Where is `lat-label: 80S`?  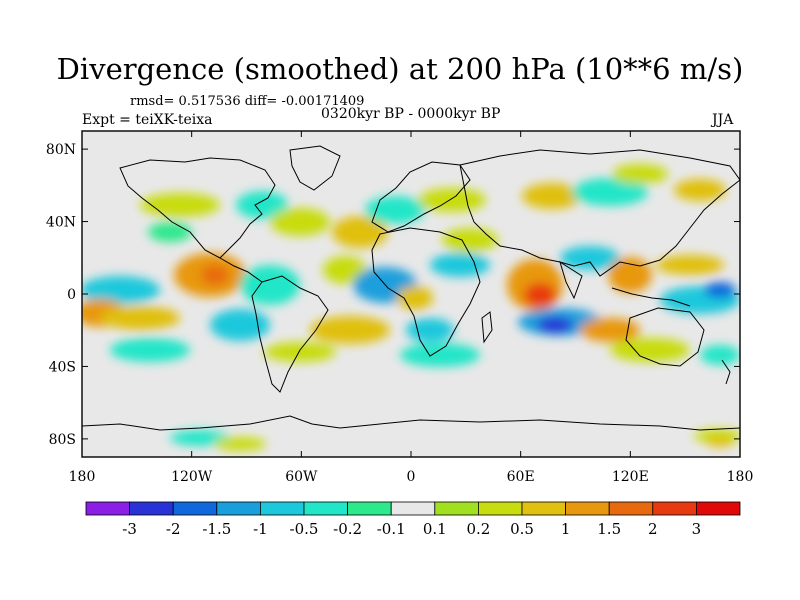
lat-label: 80S is located at coordinates (62, 440).